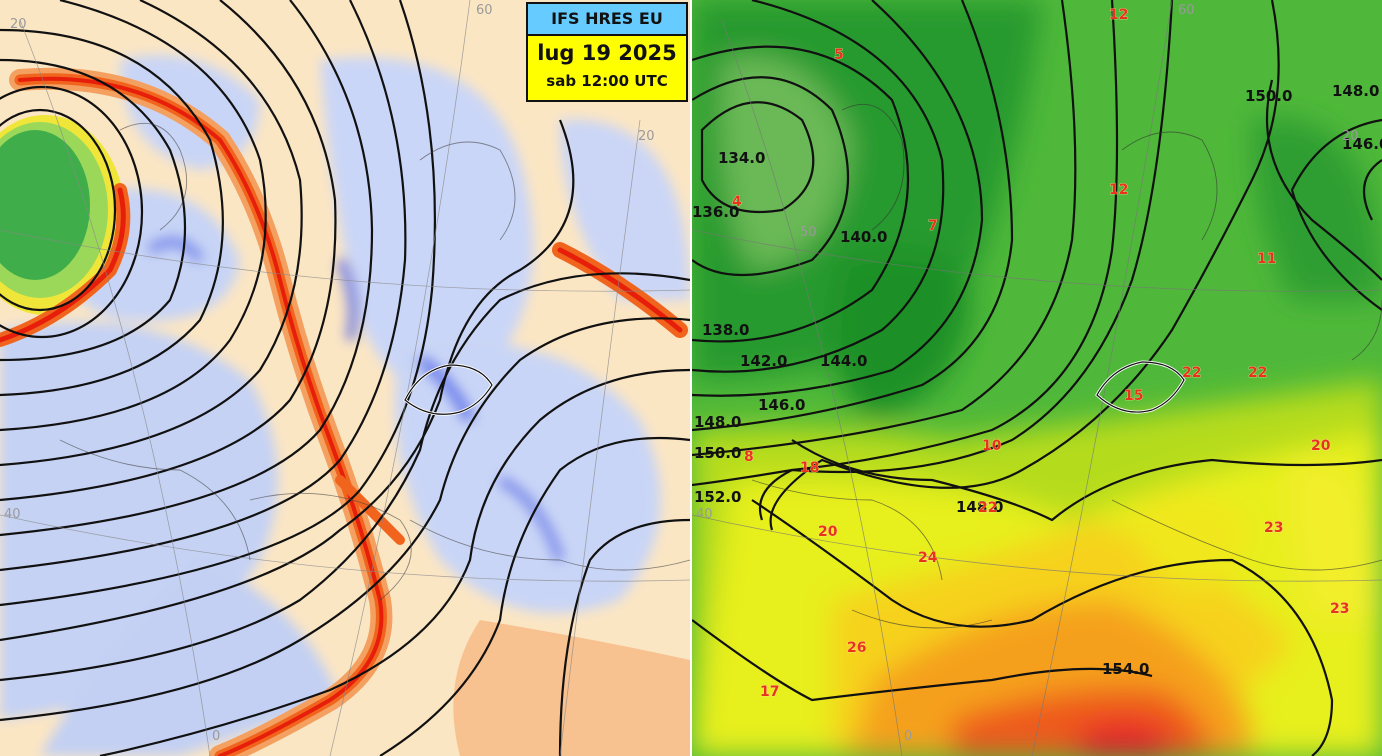  I want to click on right-grid-label-50: 50, so click(808, 232).